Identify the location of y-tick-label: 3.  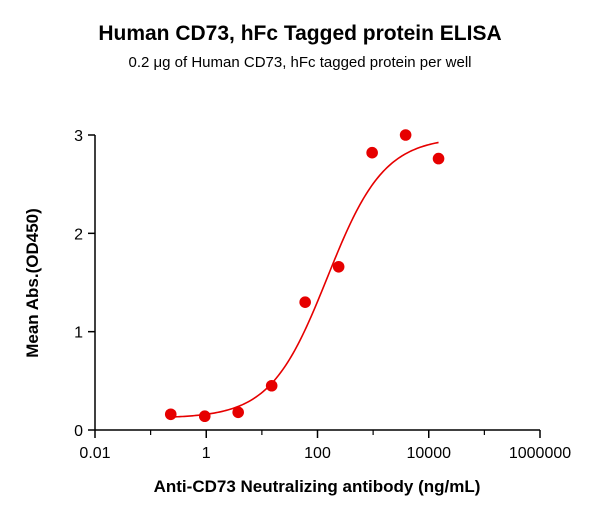
(78, 136).